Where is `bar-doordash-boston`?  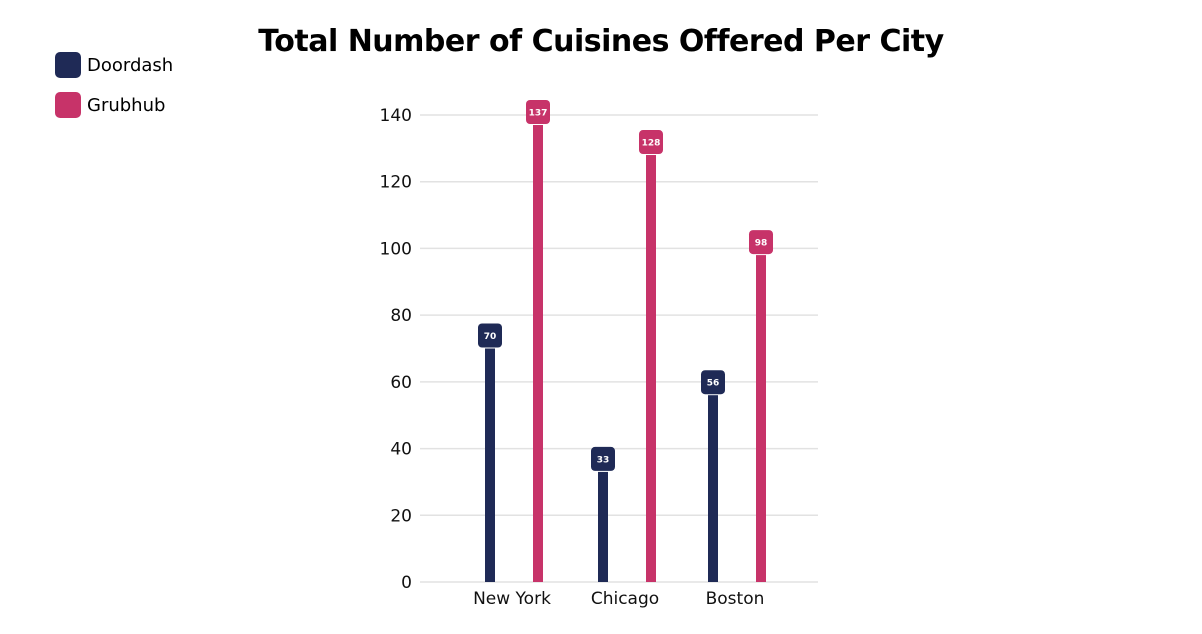 bar-doordash-boston is located at coordinates (713, 488).